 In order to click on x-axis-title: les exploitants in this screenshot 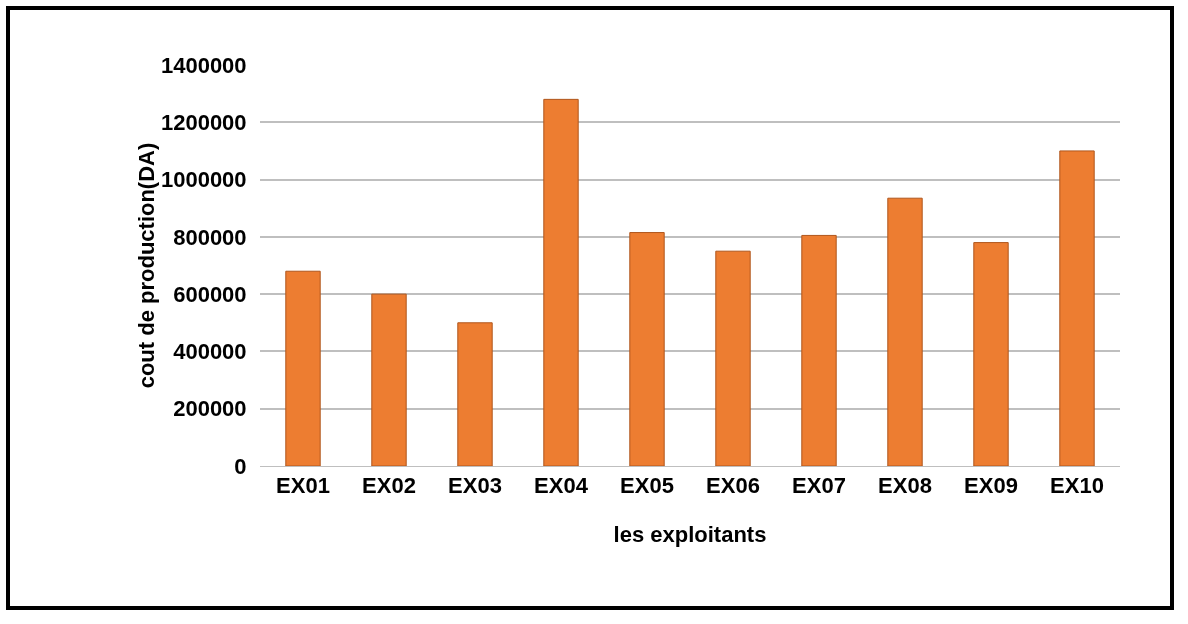, I will do `click(690, 534)`.